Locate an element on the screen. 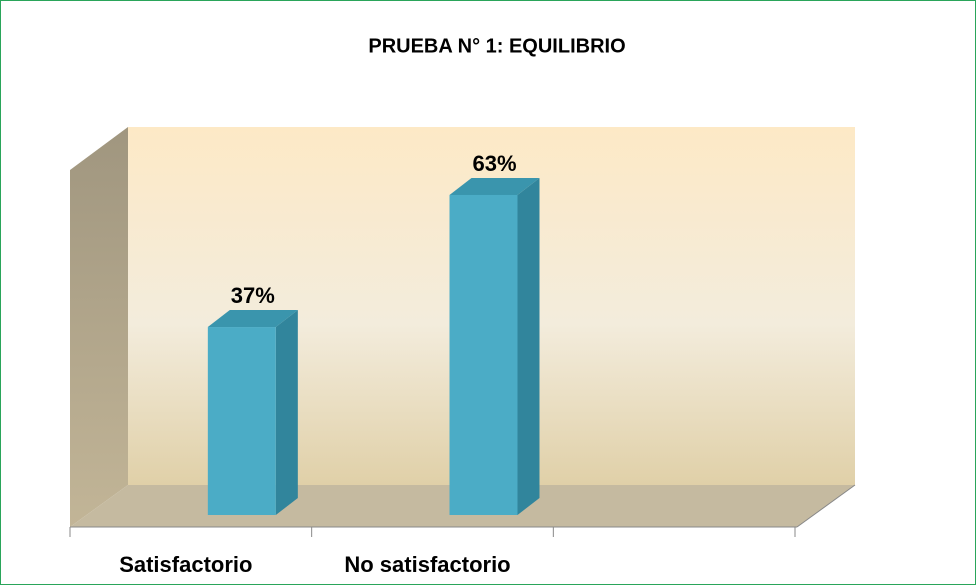 Image resolution: width=976 pixels, height=585 pixels. data-label: 37% is located at coordinates (253, 295).